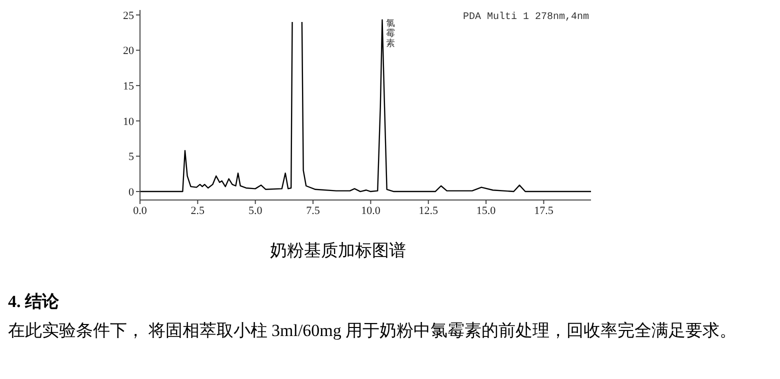 This screenshot has width=780, height=379. Describe the element at coordinates (128, 51) in the screenshot. I see `y-tick-label: 20` at that location.